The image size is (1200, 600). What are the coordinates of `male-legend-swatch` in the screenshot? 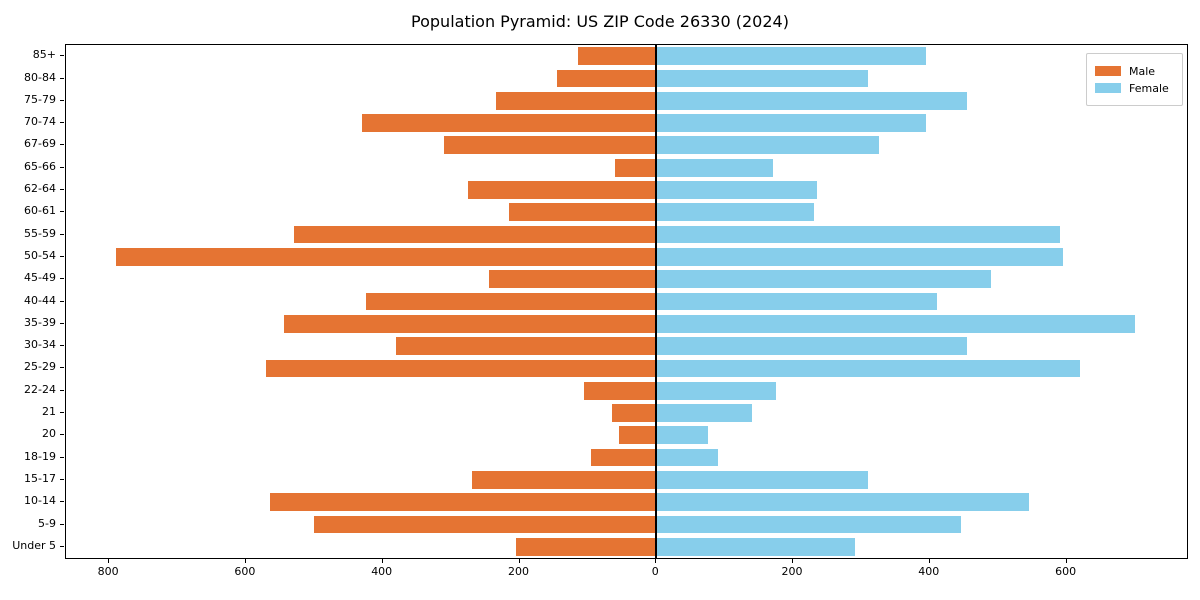 It's located at (1108, 71).